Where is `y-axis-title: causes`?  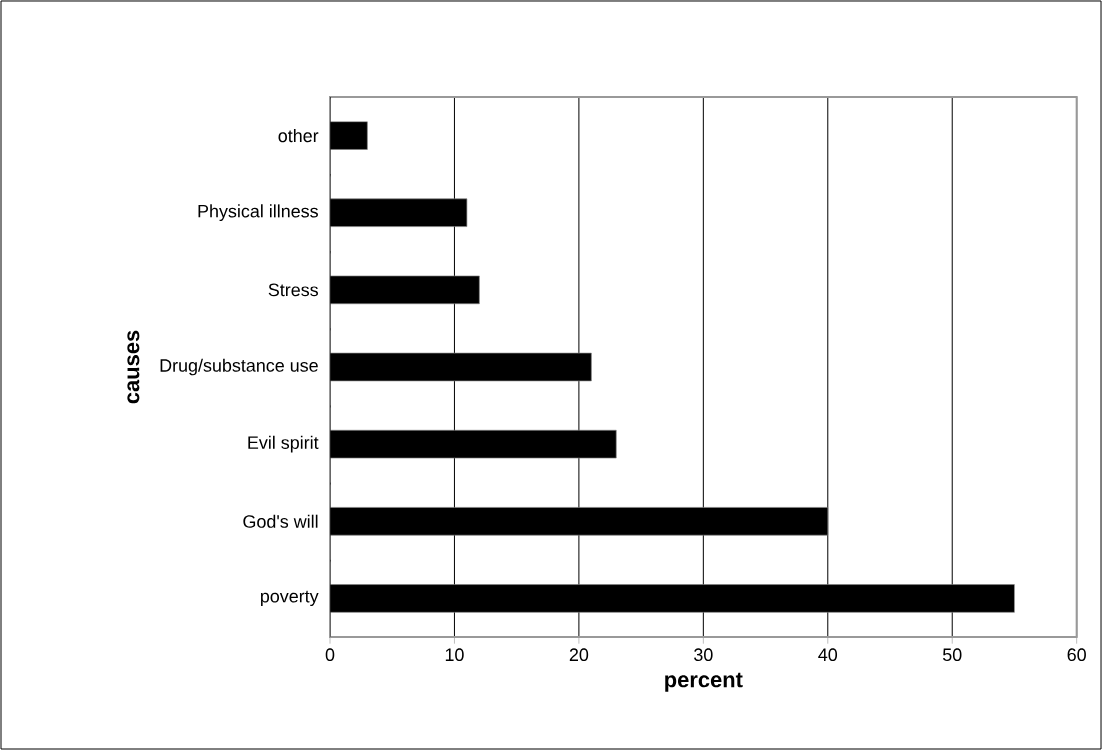
y-axis-title: causes is located at coordinates (133, 367).